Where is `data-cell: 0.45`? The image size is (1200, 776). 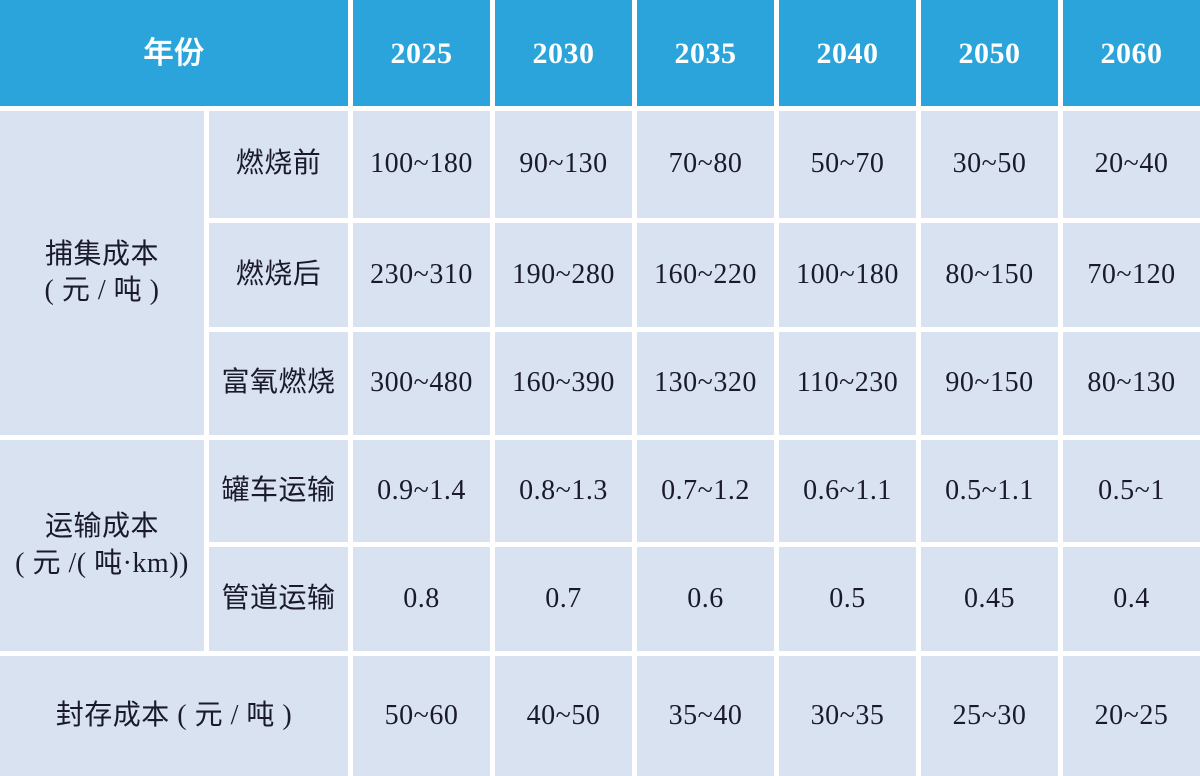
data-cell: 0.45 is located at coordinates (989, 599).